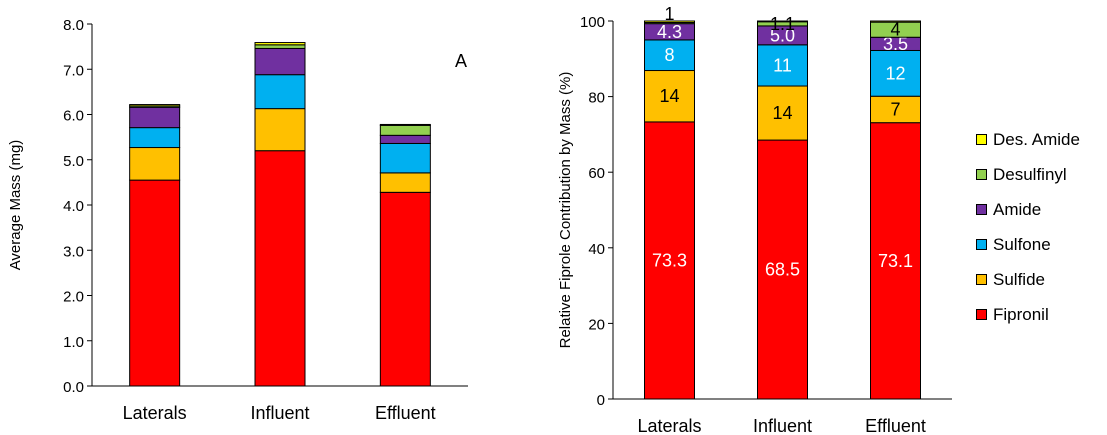 The width and height of the screenshot is (1107, 435). Describe the element at coordinates (1017, 209) in the screenshot. I see `legend-label: Amide` at that location.